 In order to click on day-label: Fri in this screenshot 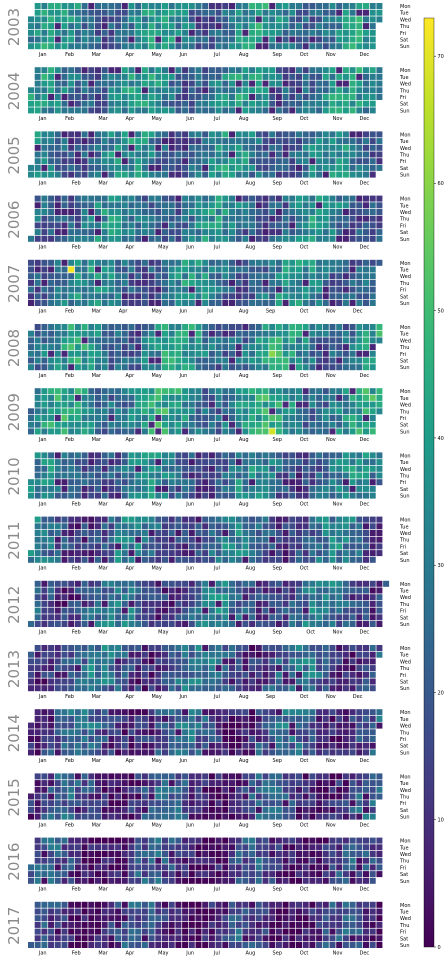, I will do `click(403, 483)`.